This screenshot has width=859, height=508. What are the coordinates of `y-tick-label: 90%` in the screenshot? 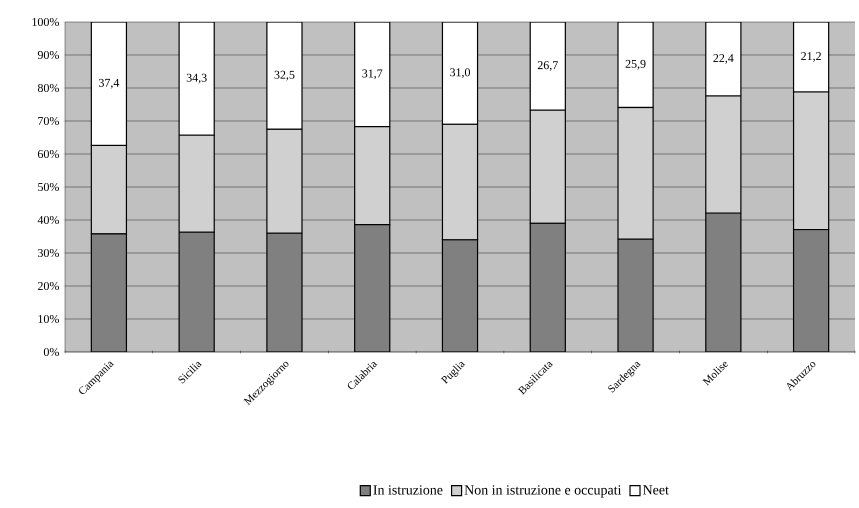 It's located at (48, 55).